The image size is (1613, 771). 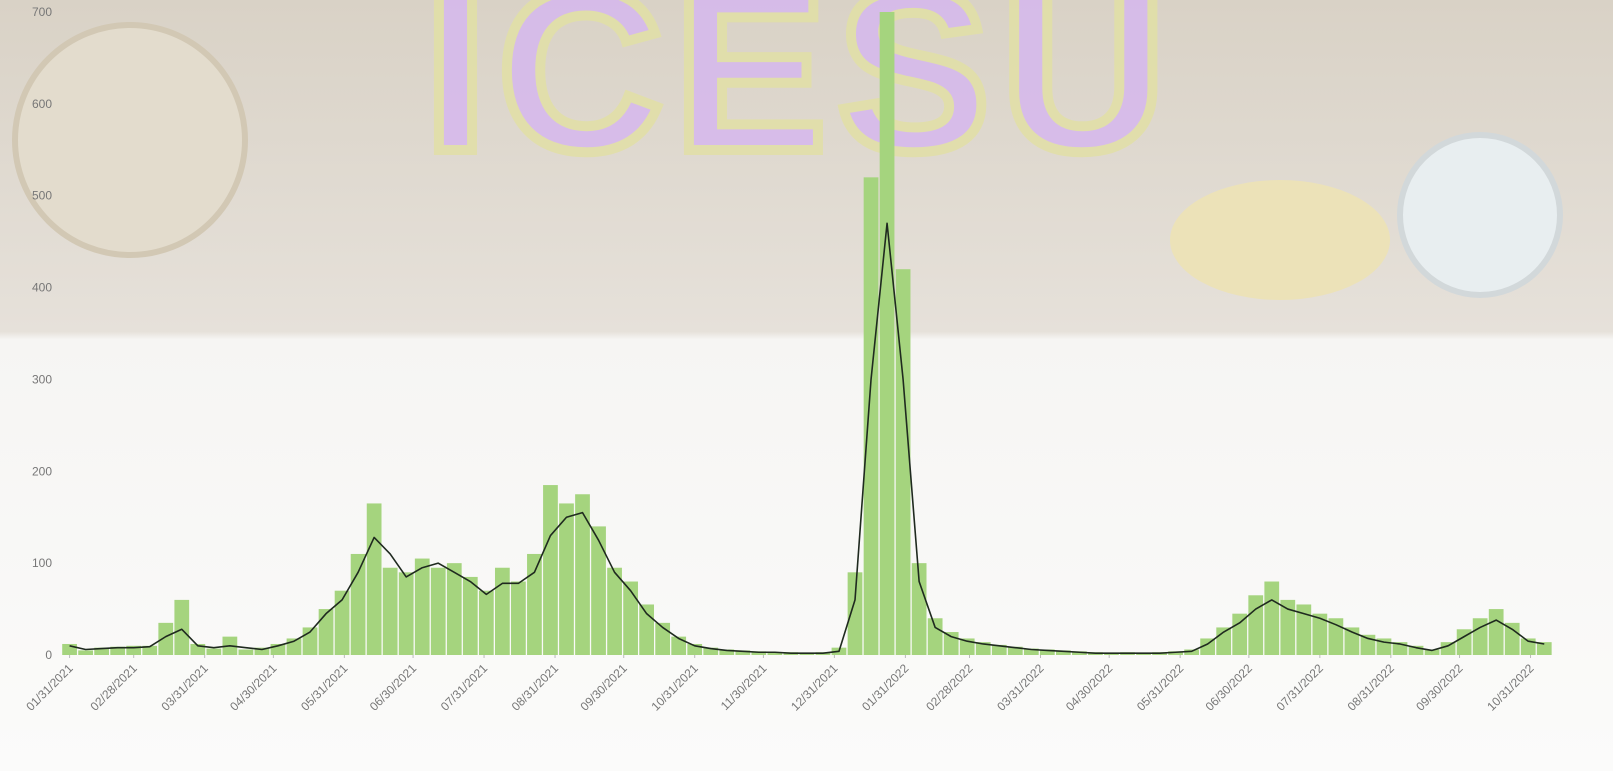 What do you see at coordinates (42, 288) in the screenshot?
I see `y-tick-label: 400` at bounding box center [42, 288].